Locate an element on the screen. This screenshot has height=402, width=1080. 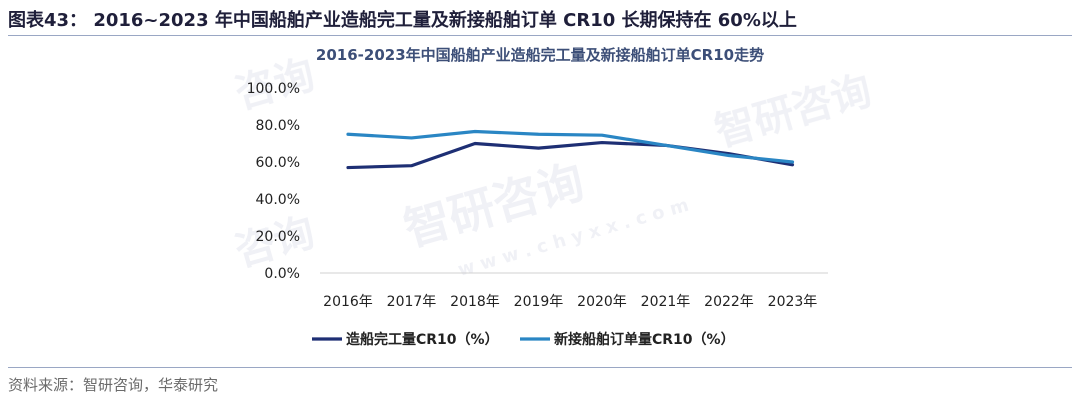
x-tick-label: 2016年 is located at coordinates (348, 302).